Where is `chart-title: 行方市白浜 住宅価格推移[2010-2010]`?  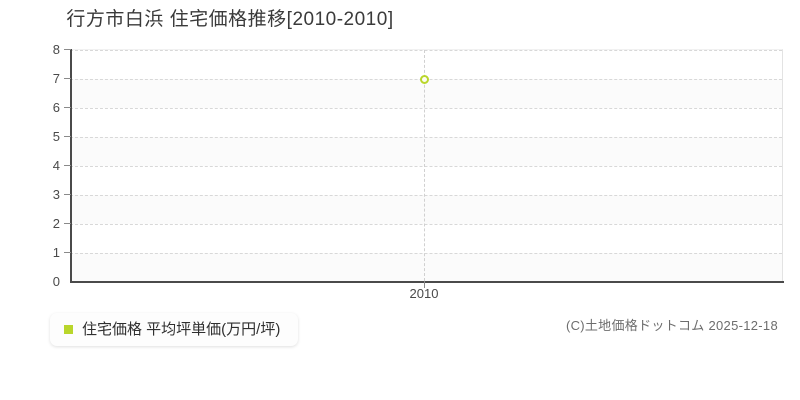 chart-title: 行方市白浜 住宅価格推移[2010-2010] is located at coordinates (230, 20).